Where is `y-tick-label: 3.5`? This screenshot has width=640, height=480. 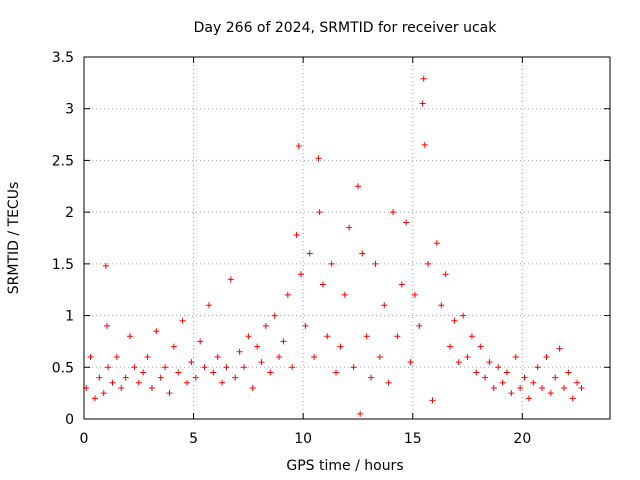
y-tick-label: 3.5 is located at coordinates (63, 58).